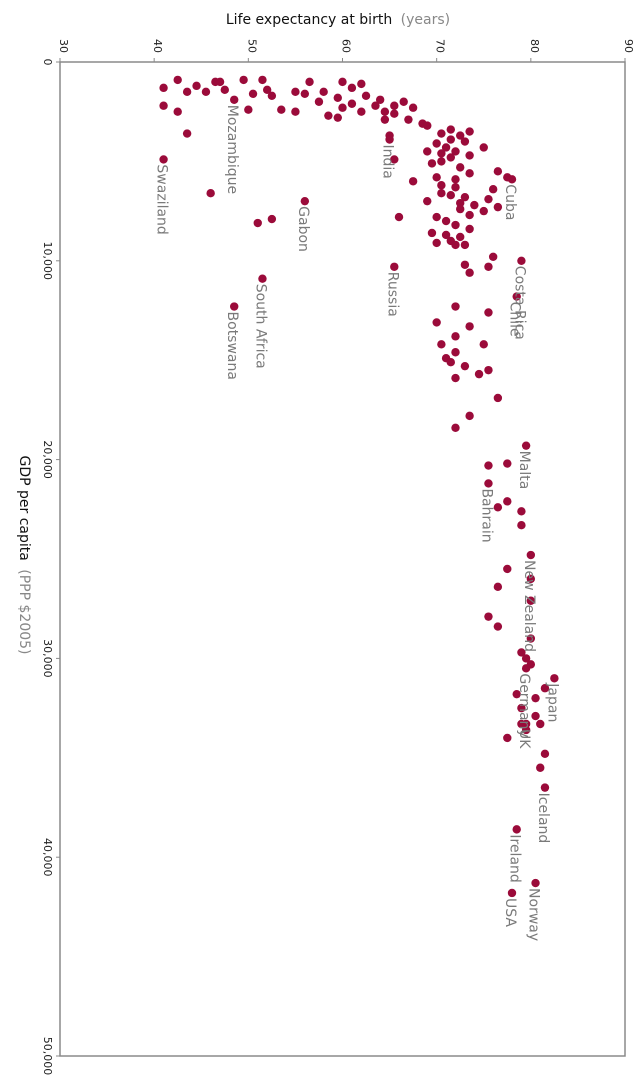 This screenshot has height=1078, width=638. I want to click on svg-text:Life expectancy at birth: Life expectancy at birth (years), so click(338, 20).